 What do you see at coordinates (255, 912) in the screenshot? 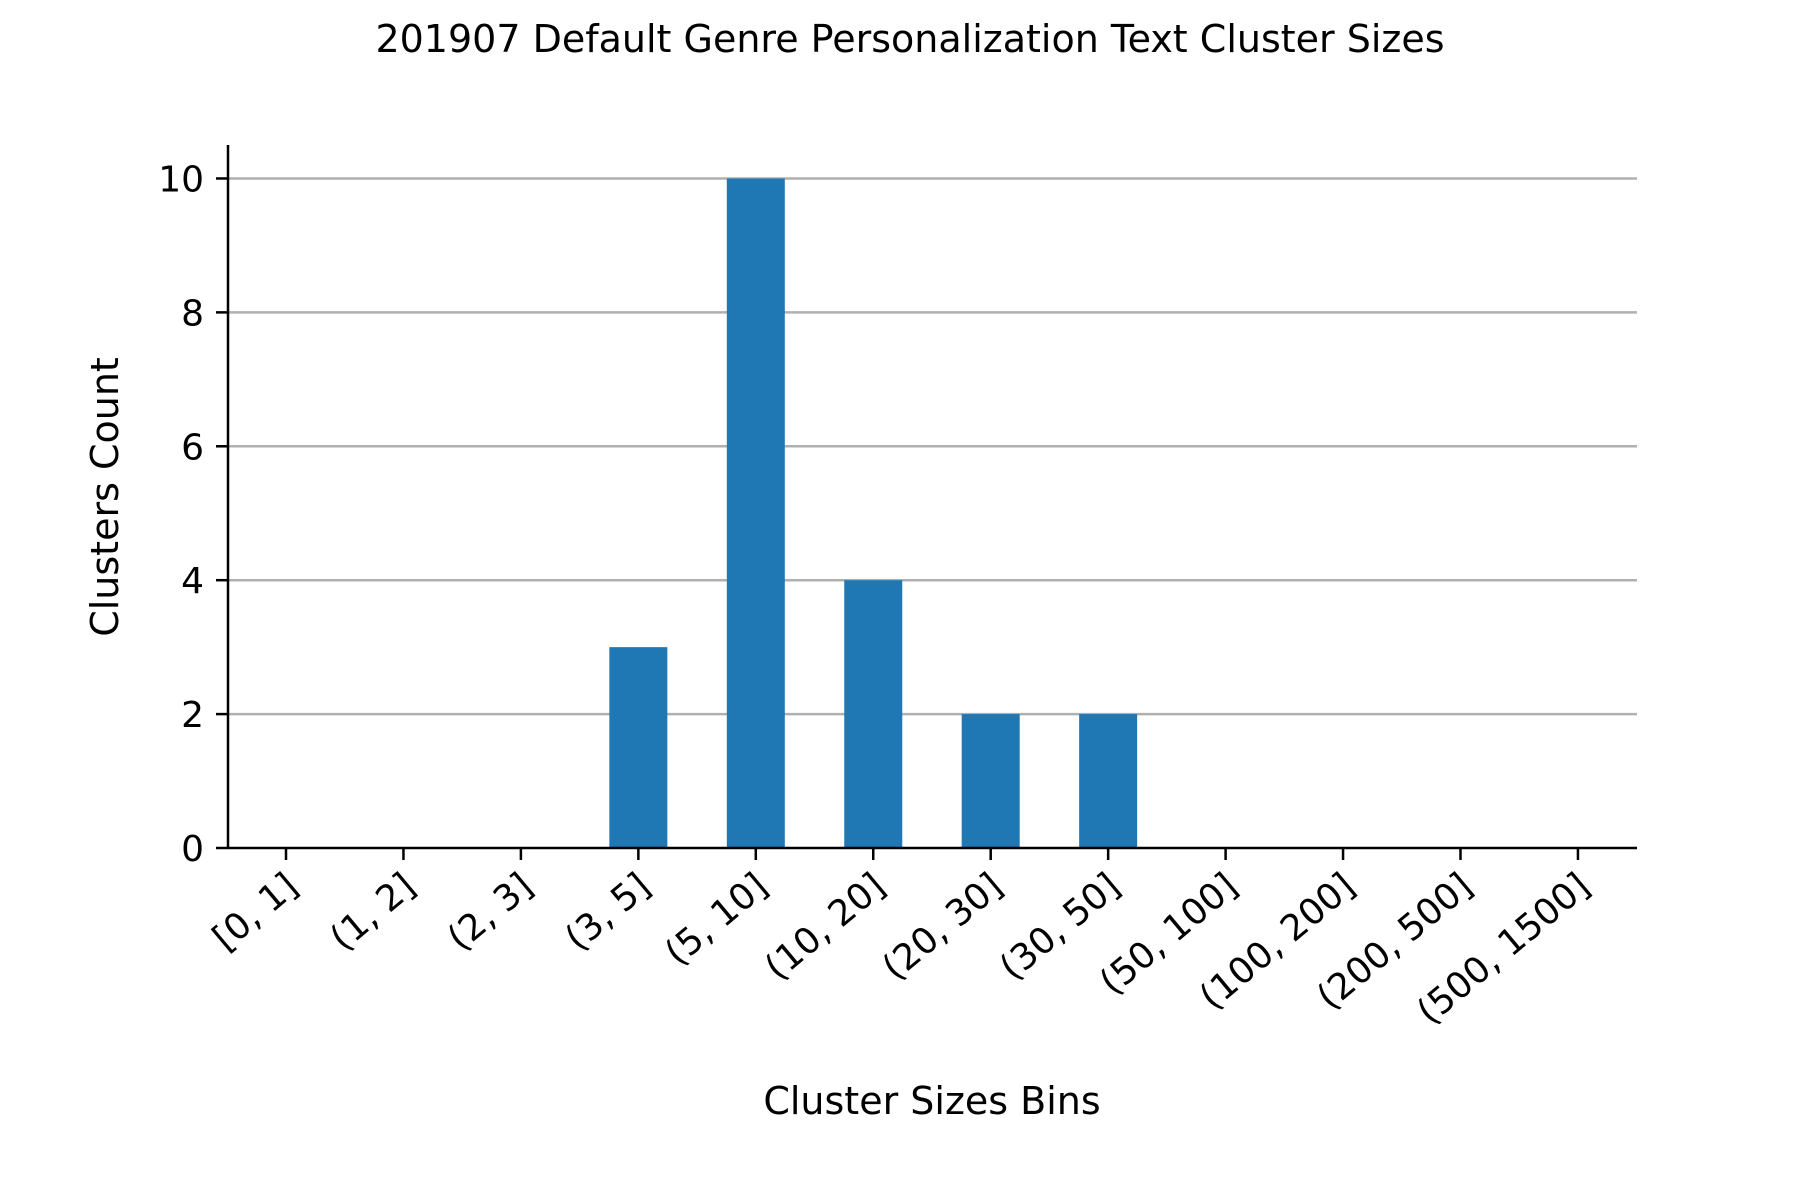
I see `x-tick-label: [0, 1]` at bounding box center [255, 912].